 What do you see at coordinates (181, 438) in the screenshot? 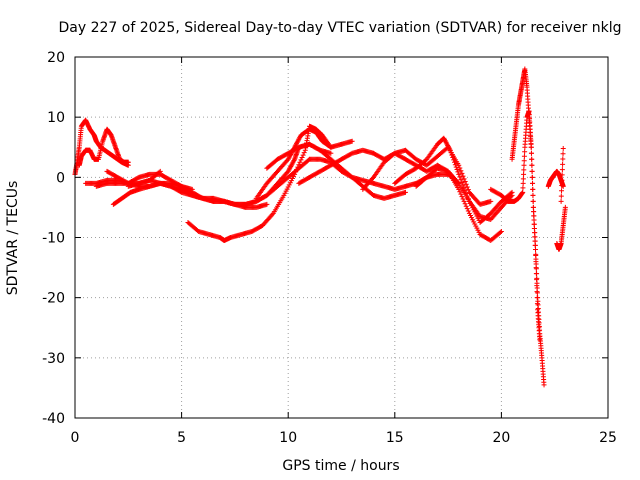
I see `x-tick-label: 5` at bounding box center [181, 438].